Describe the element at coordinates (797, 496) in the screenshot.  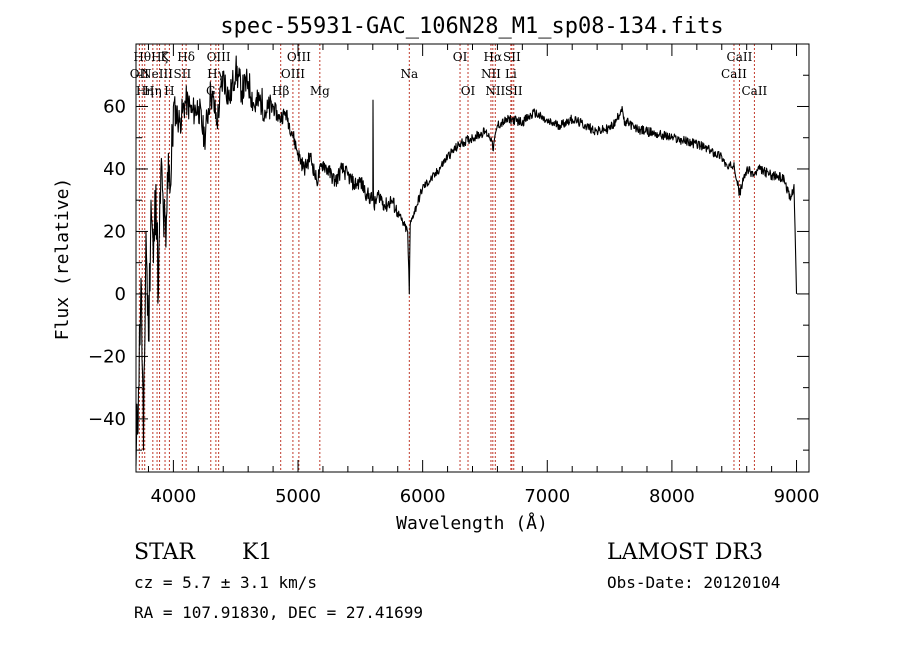
I see `x-tick-label: 9000` at that location.